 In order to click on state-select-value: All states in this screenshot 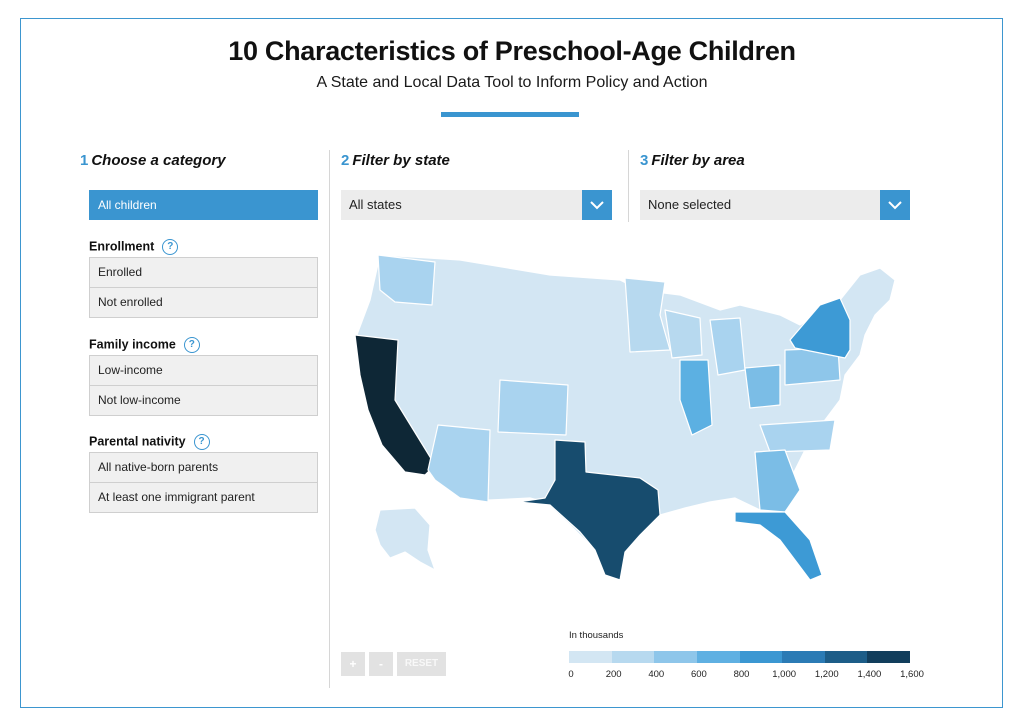, I will do `click(375, 204)`.